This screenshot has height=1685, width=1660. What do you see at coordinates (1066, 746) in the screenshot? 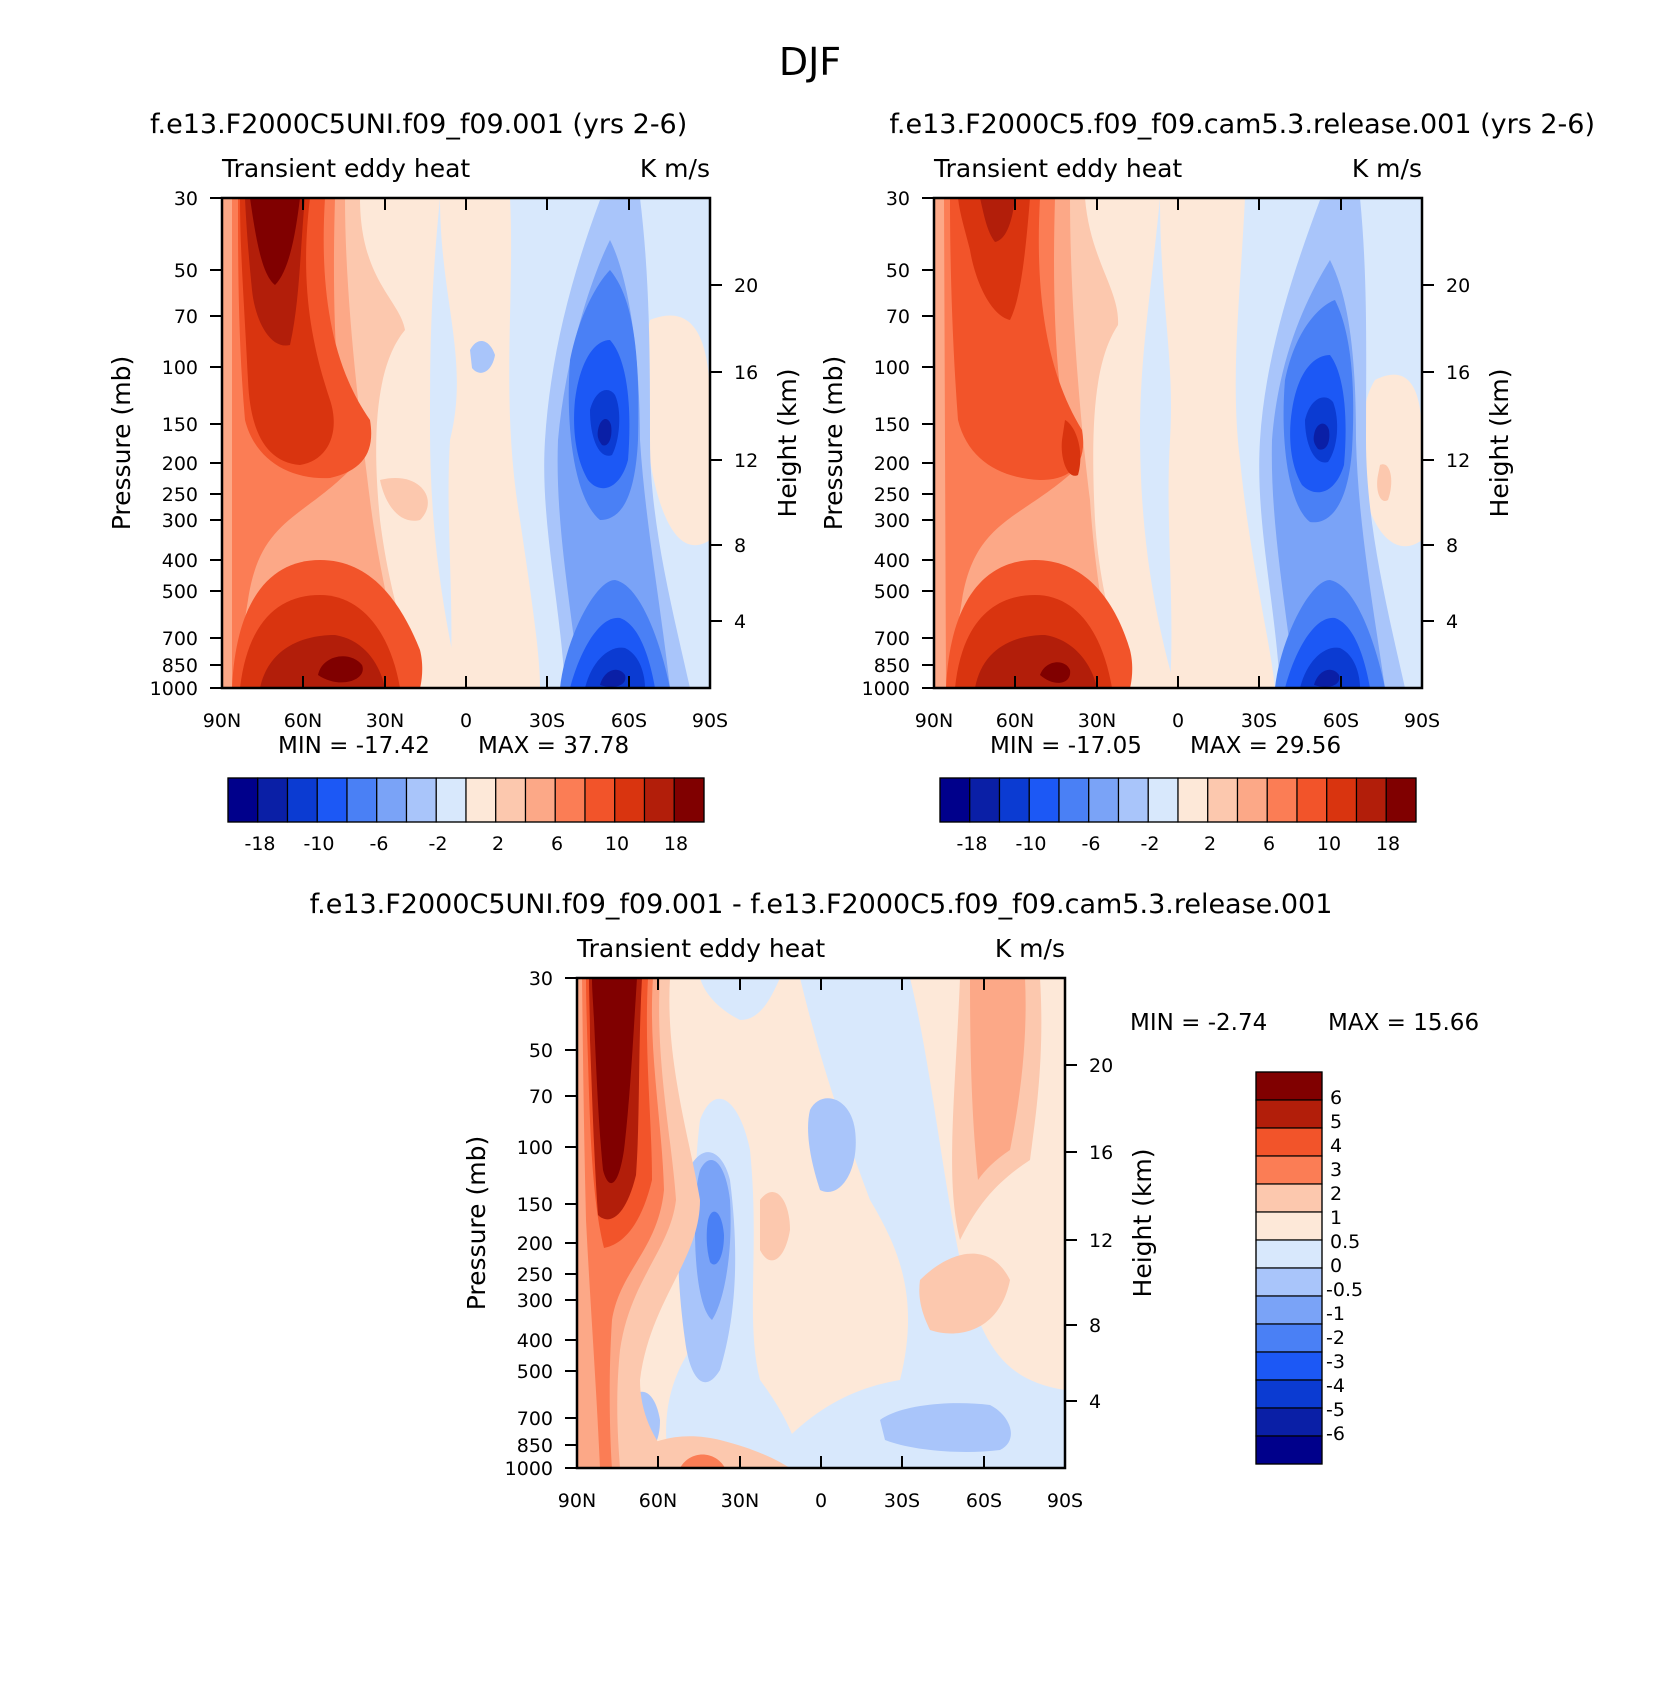
I see `panel-b-min-label: MIN = -17.05` at bounding box center [1066, 746].